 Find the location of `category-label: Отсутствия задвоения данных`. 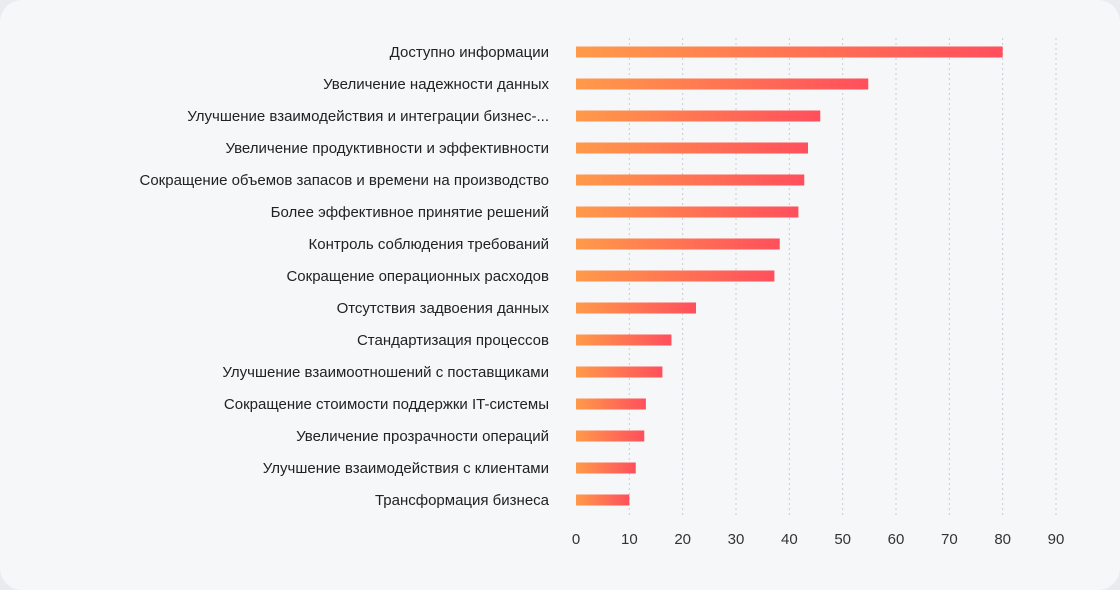

category-label: Отсутствия задвоения данных is located at coordinates (443, 308).